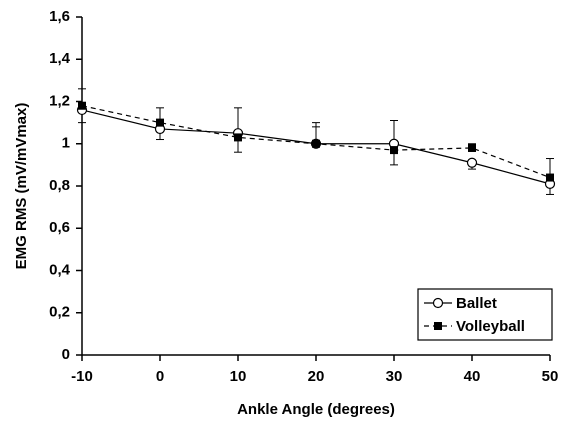 The image size is (568, 427). I want to click on x-tick-label: 30, so click(394, 376).